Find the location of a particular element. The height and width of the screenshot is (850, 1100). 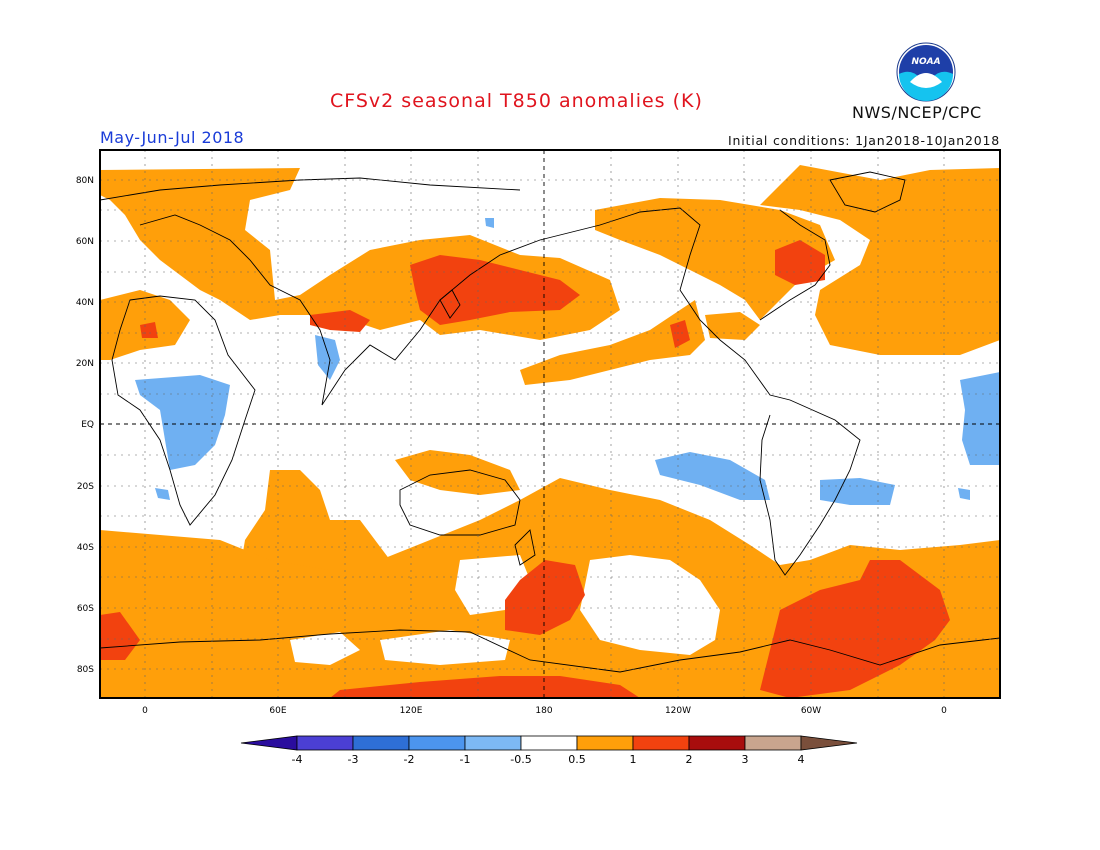

lat-axis: 80N 60N 40N 20N EQ 20S 40S 60S 80S is located at coordinates (85, 425).